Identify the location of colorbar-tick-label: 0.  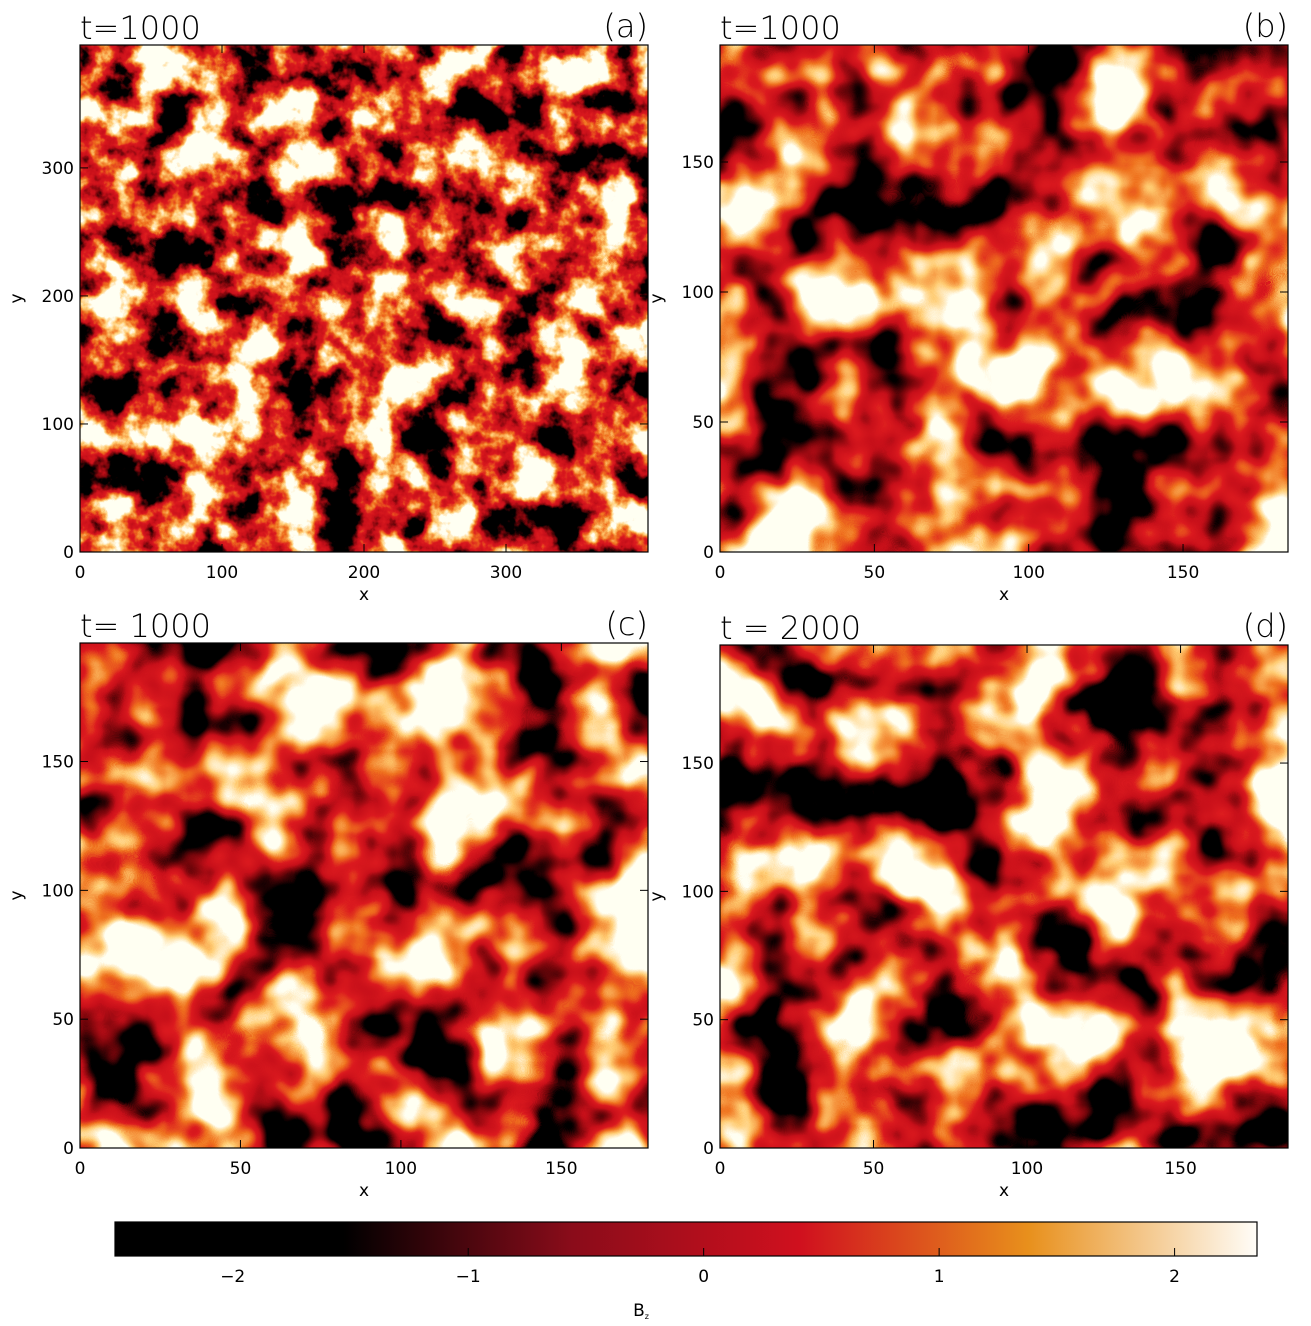
(703, 1277).